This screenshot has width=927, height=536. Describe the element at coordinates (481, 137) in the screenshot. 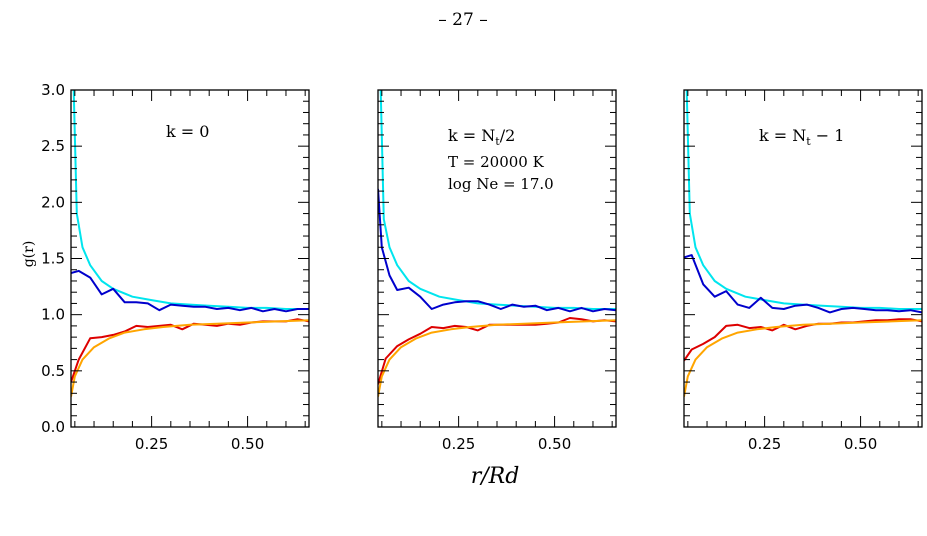

I see `panel-annotation: k = Nt/2` at that location.